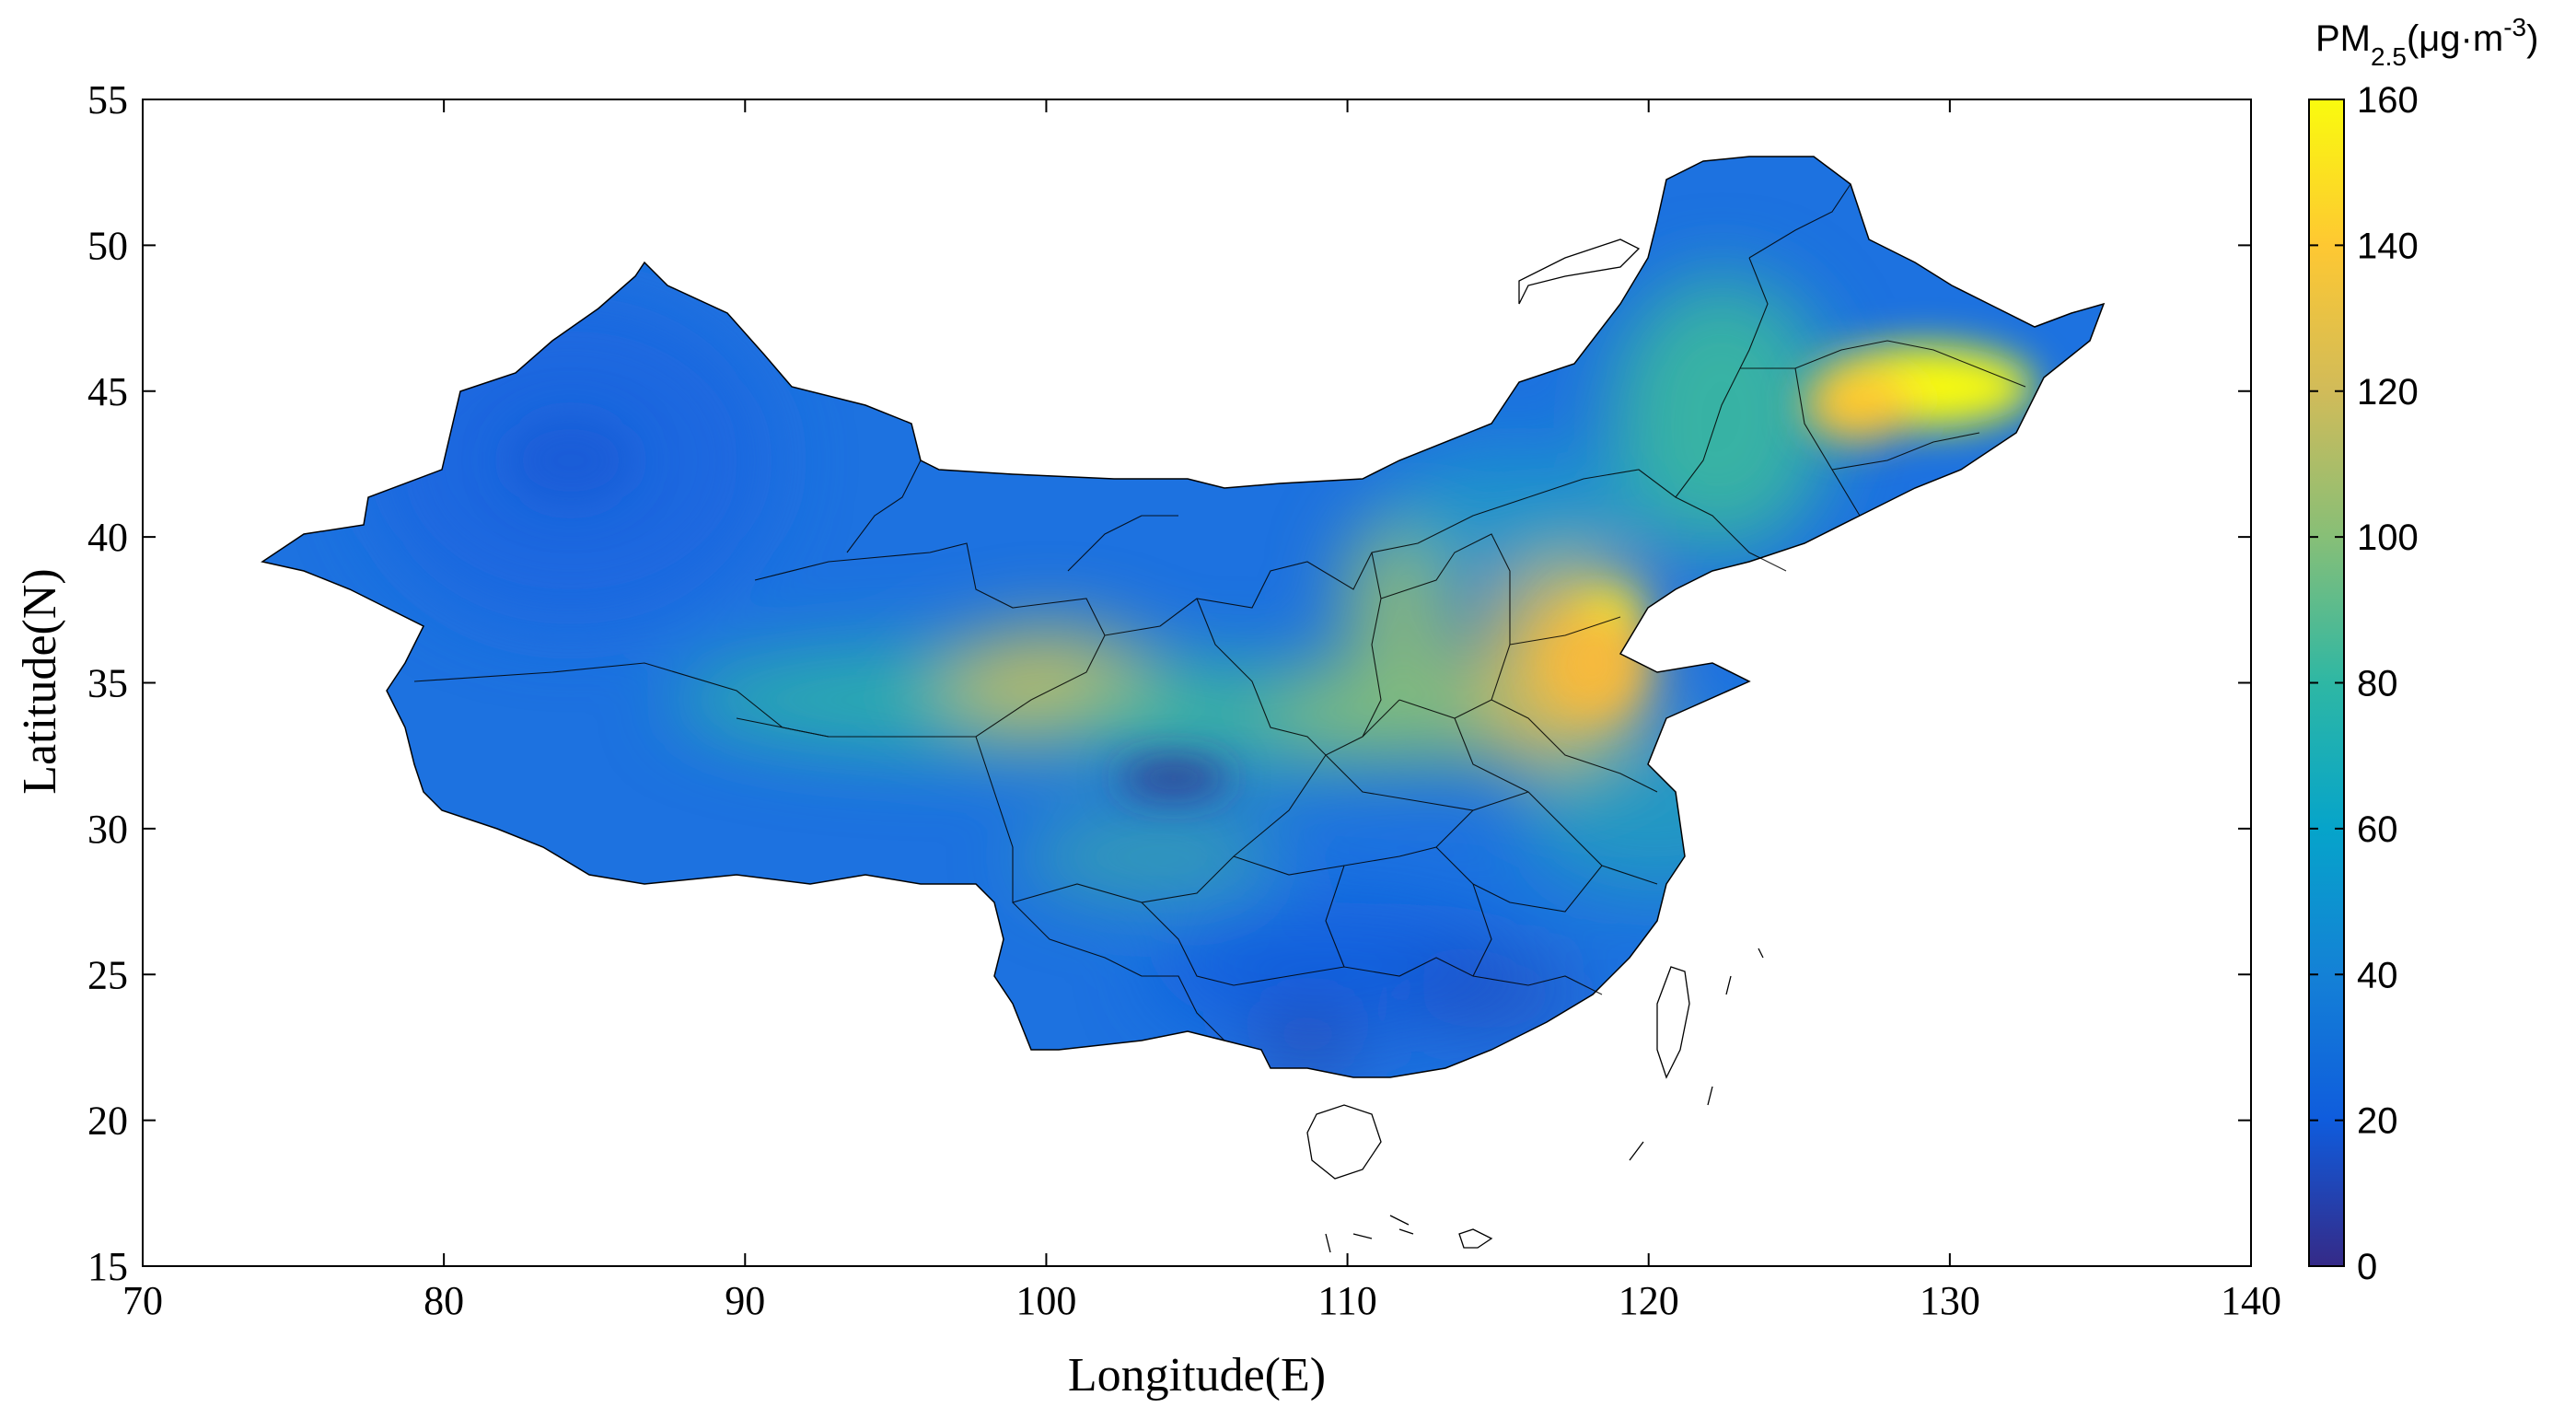  I want to click on x-tick-label: 130, so click(1950, 1300).